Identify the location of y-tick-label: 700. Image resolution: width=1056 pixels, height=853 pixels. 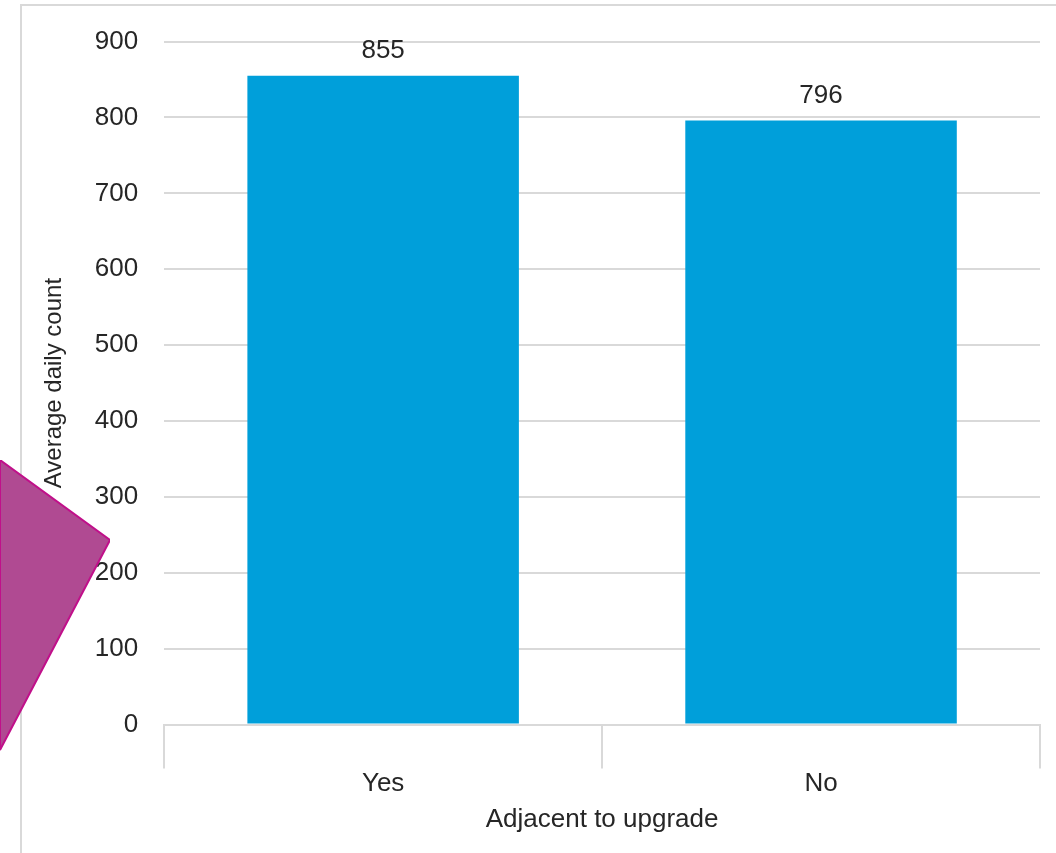
(116, 191).